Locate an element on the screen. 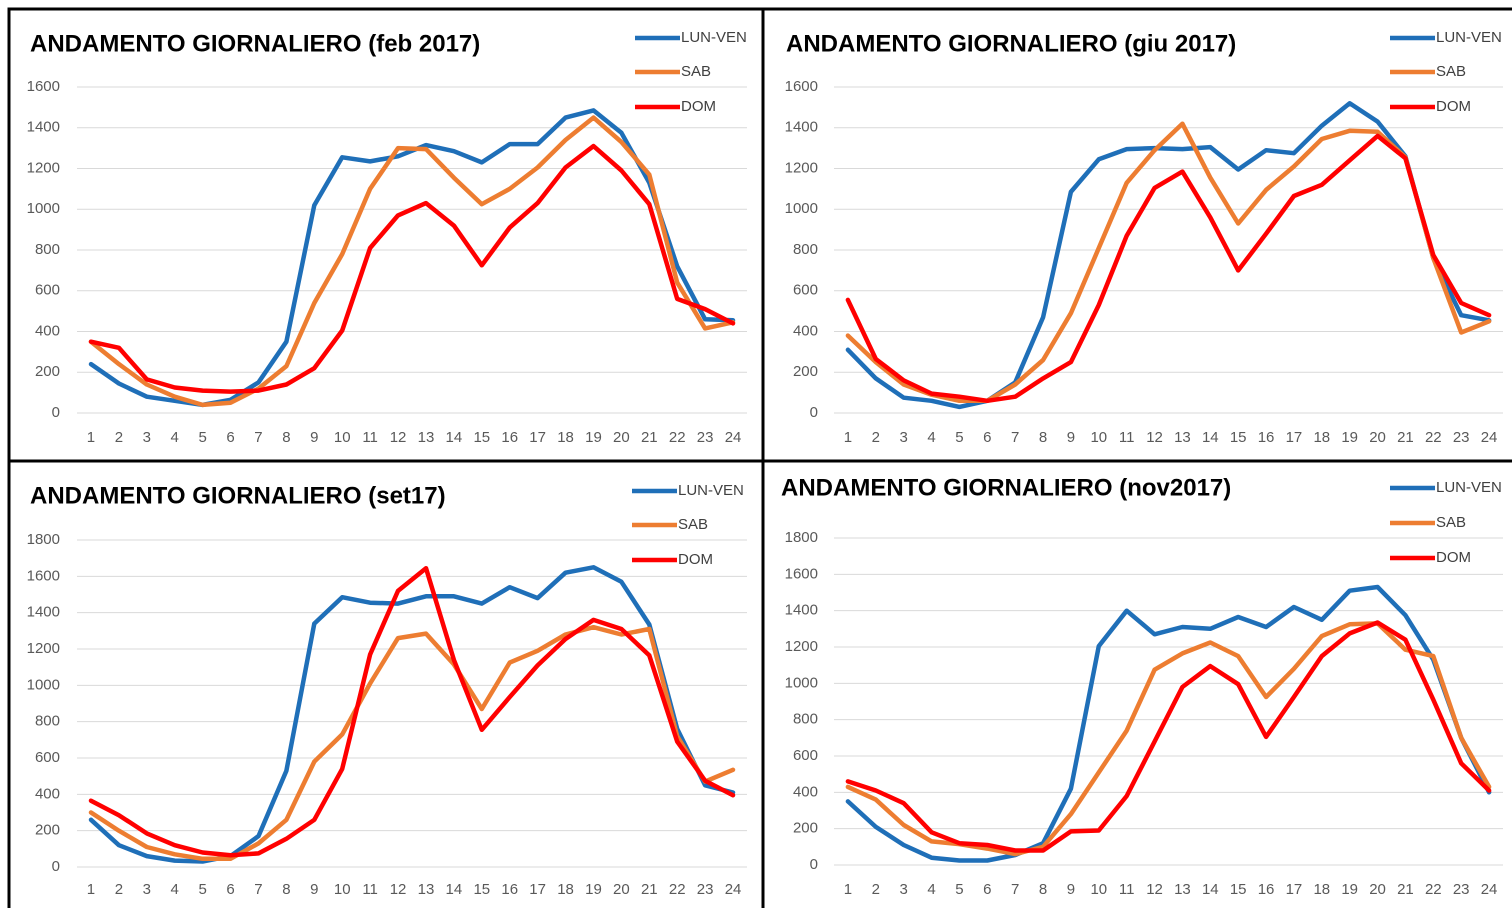 Image resolution: width=1512 pixels, height=908 pixels. x-tick-label: 8 is located at coordinates (1043, 437).